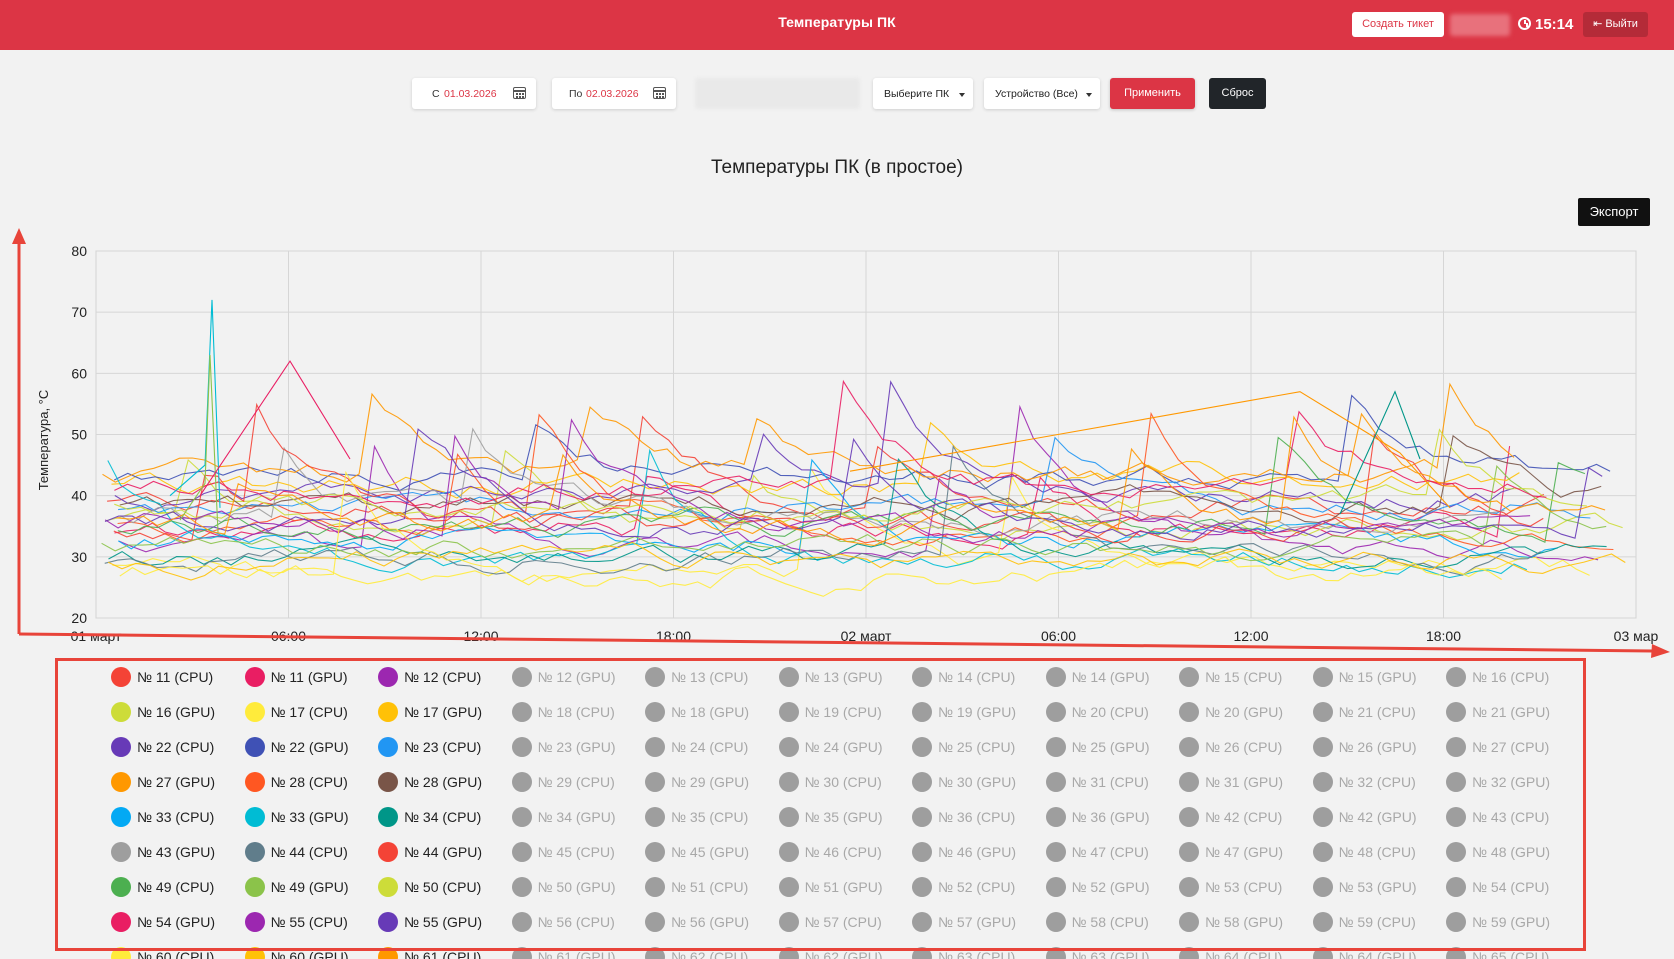 Image resolution: width=1674 pixels, height=959 pixels. What do you see at coordinates (296, 922) in the screenshot?
I see `legend-item: № 55 (CPU)` at bounding box center [296, 922].